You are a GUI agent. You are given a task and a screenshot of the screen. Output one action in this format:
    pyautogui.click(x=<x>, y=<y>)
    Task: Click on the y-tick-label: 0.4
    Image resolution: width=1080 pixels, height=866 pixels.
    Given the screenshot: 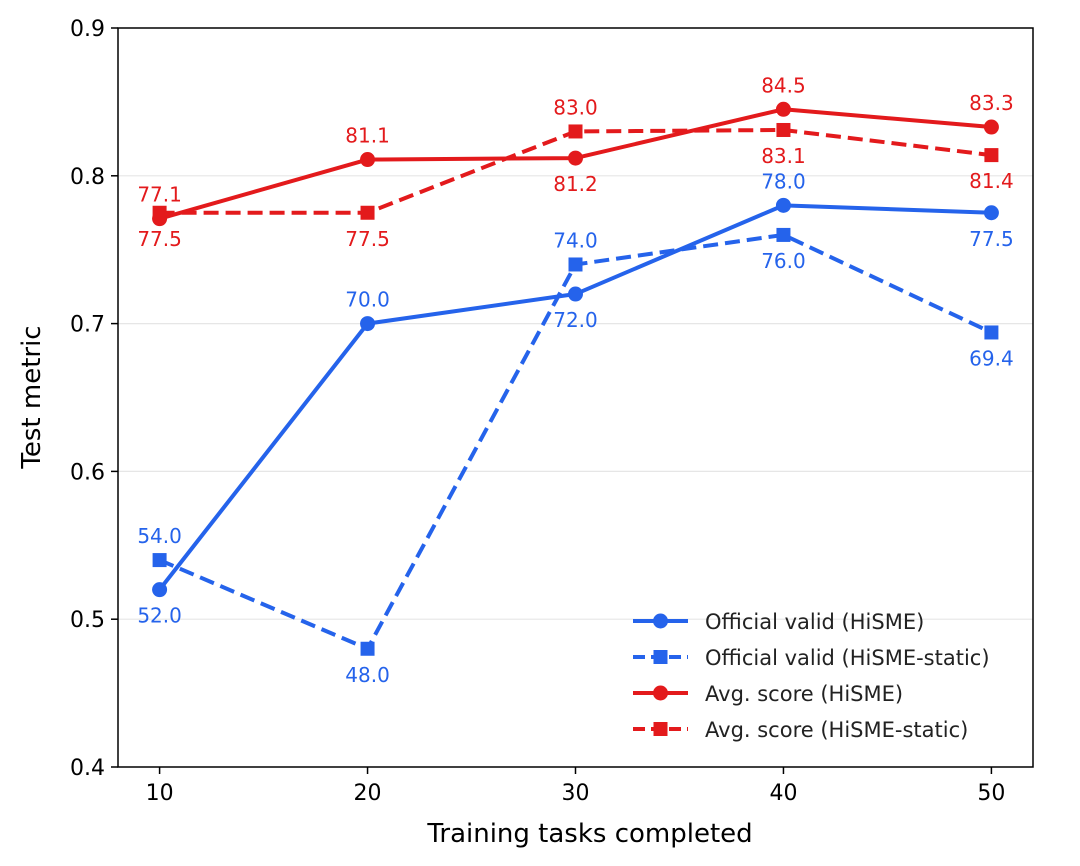 What is the action you would take?
    pyautogui.click(x=87, y=768)
    